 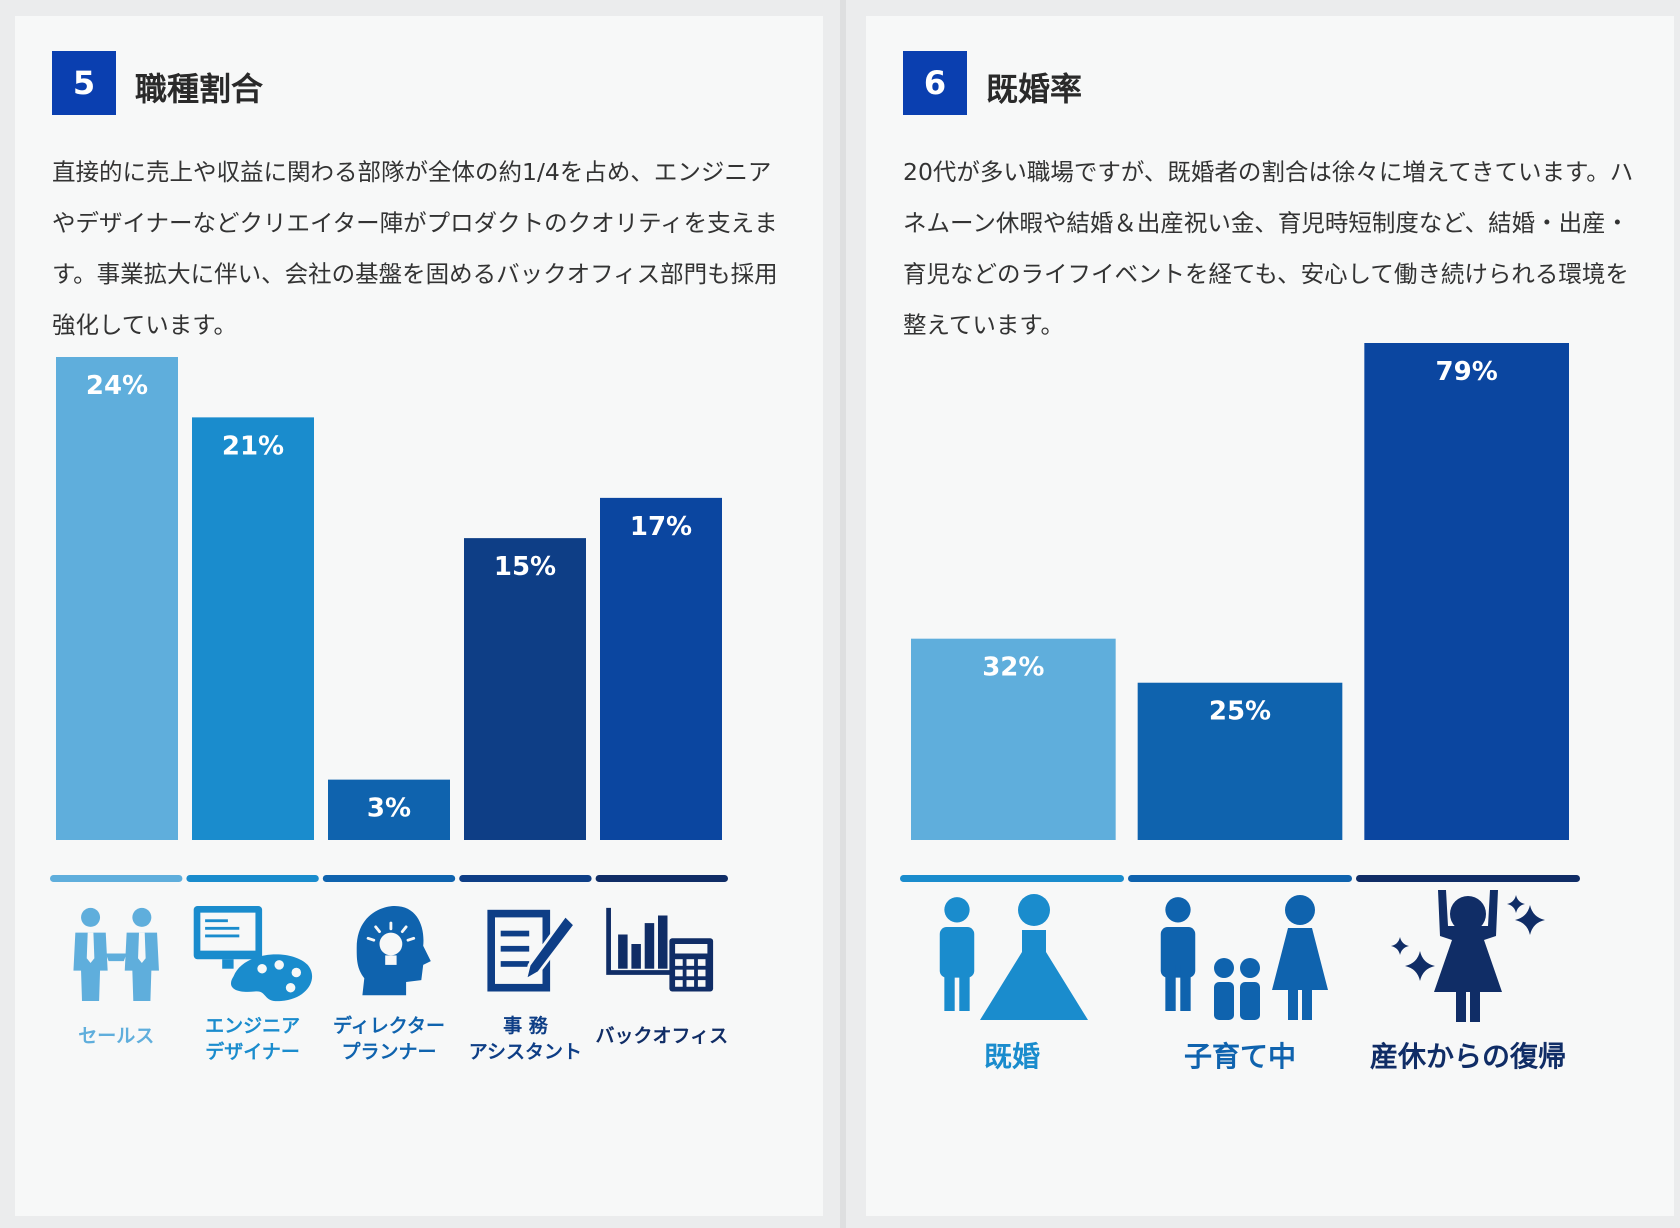 I want to click on head-lightbulb-icon, so click(x=393, y=951).